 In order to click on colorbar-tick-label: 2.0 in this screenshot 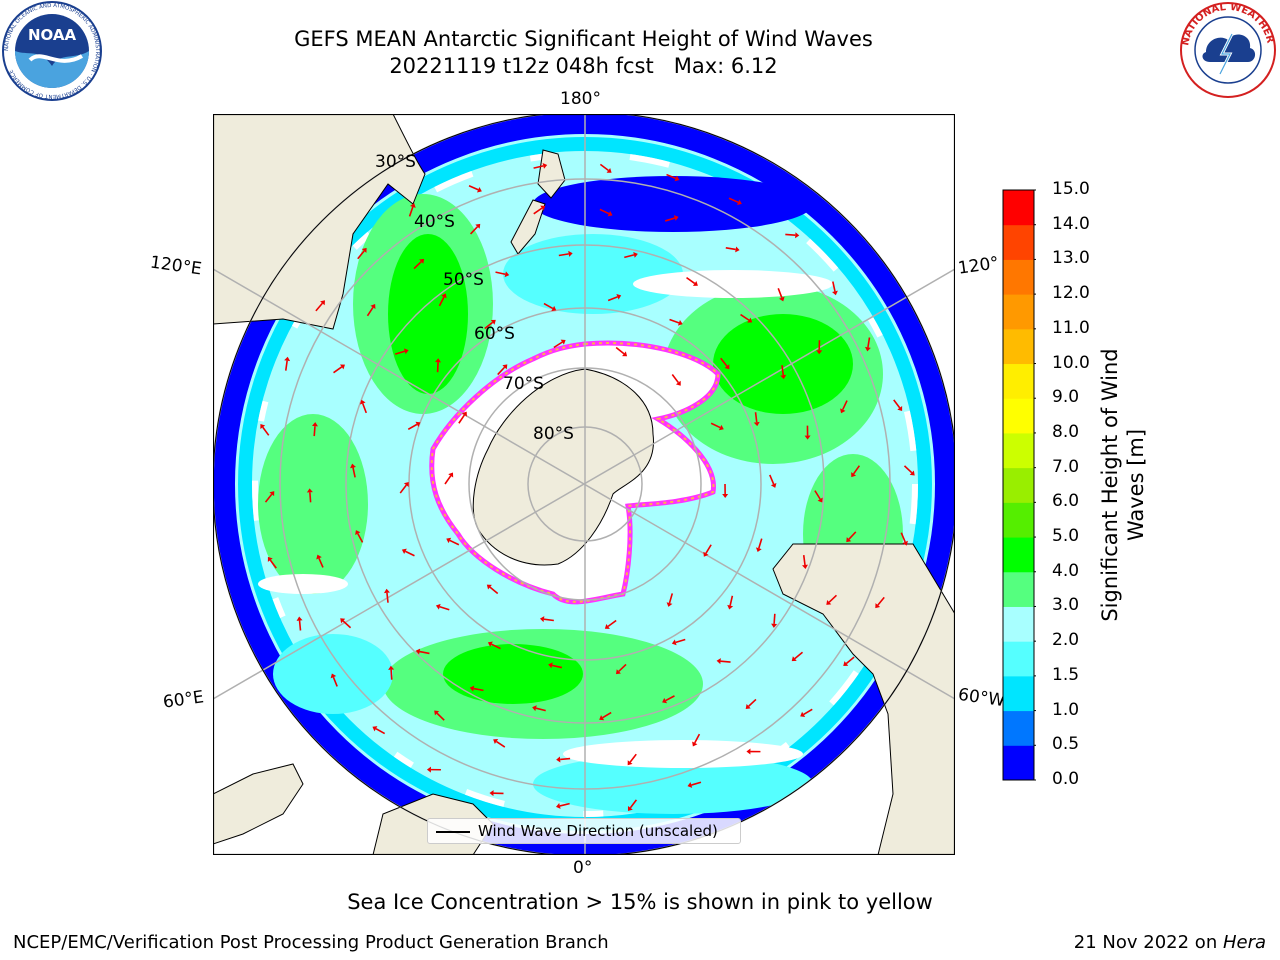, I will do `click(1066, 640)`.